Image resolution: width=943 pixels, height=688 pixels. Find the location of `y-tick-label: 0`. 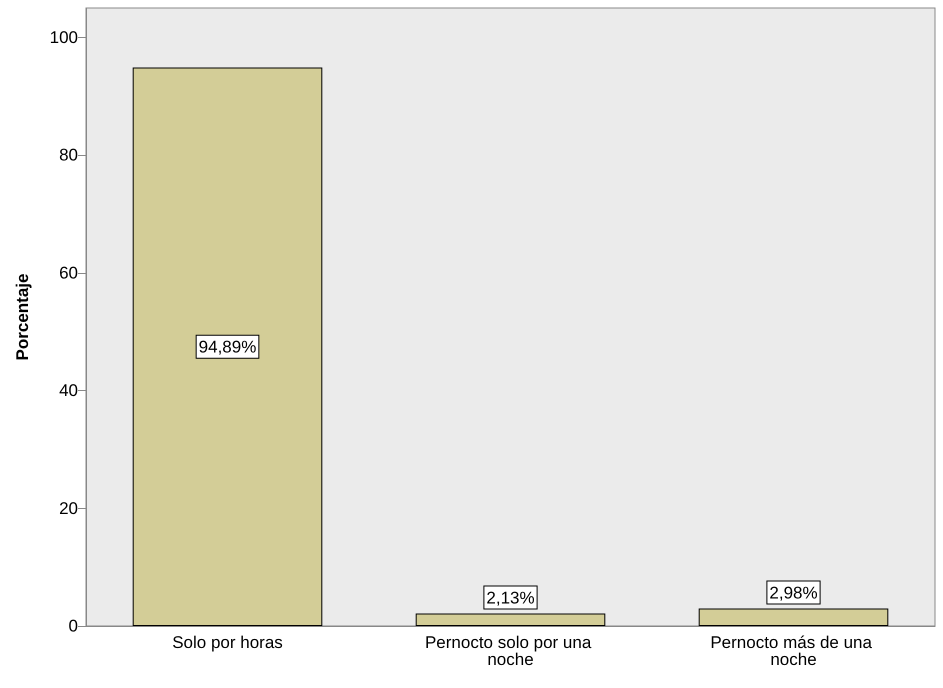

y-tick-label: 0 is located at coordinates (73, 626).